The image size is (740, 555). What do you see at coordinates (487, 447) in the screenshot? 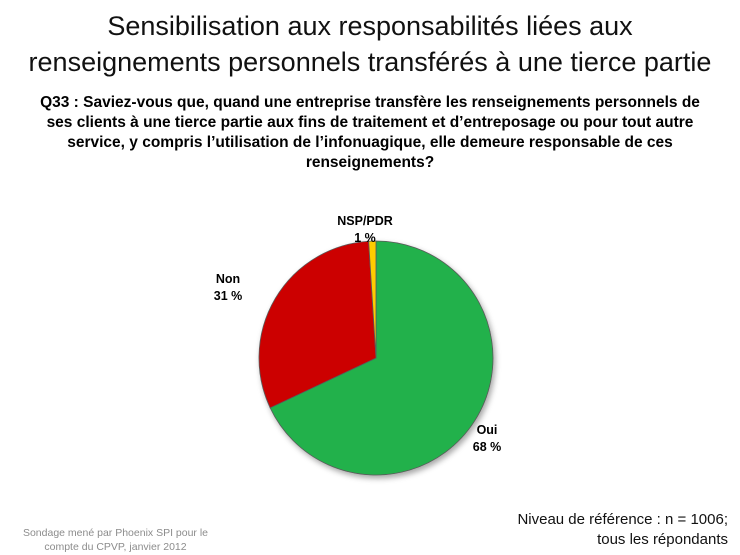
I see `label-oui-value: 68 %` at bounding box center [487, 447].